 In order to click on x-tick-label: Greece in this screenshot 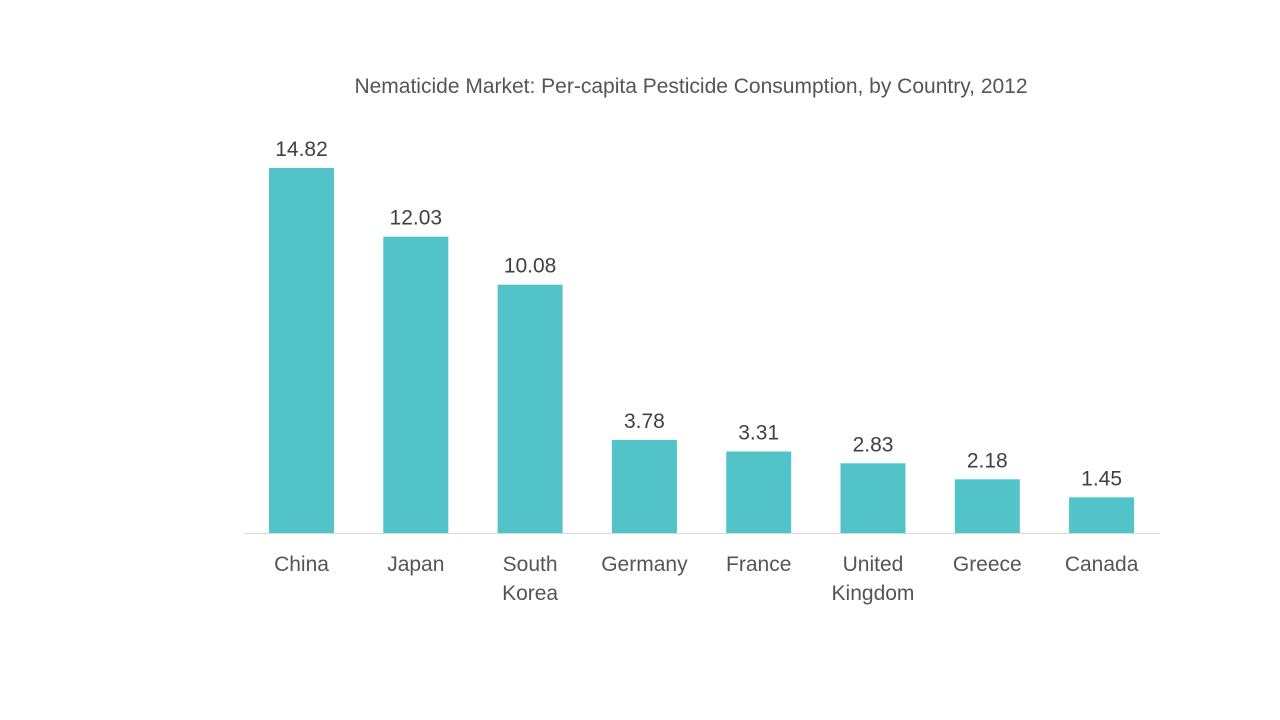, I will do `click(987, 564)`.